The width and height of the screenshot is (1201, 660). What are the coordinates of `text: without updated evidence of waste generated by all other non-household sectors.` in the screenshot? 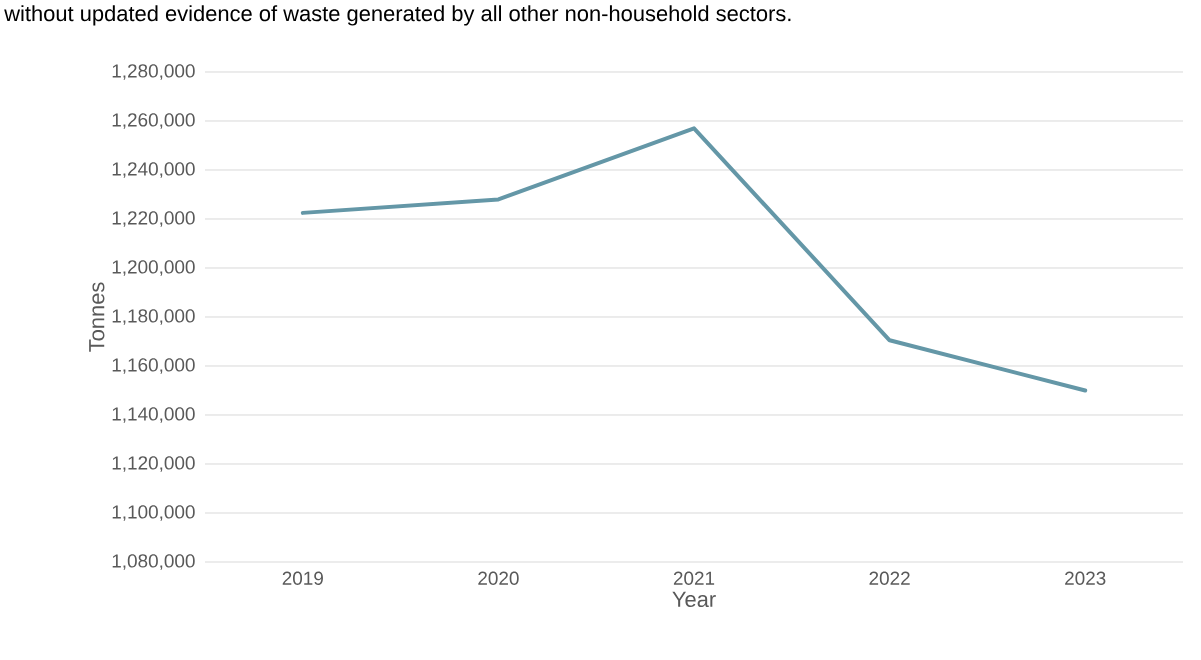 It's located at (397, 15).